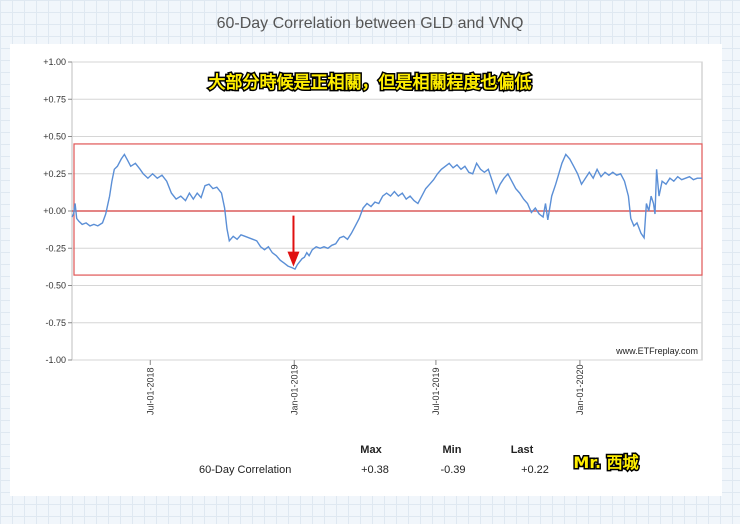  What do you see at coordinates (605, 462) in the screenshot?
I see `author-signature: Mr. 西城` at bounding box center [605, 462].